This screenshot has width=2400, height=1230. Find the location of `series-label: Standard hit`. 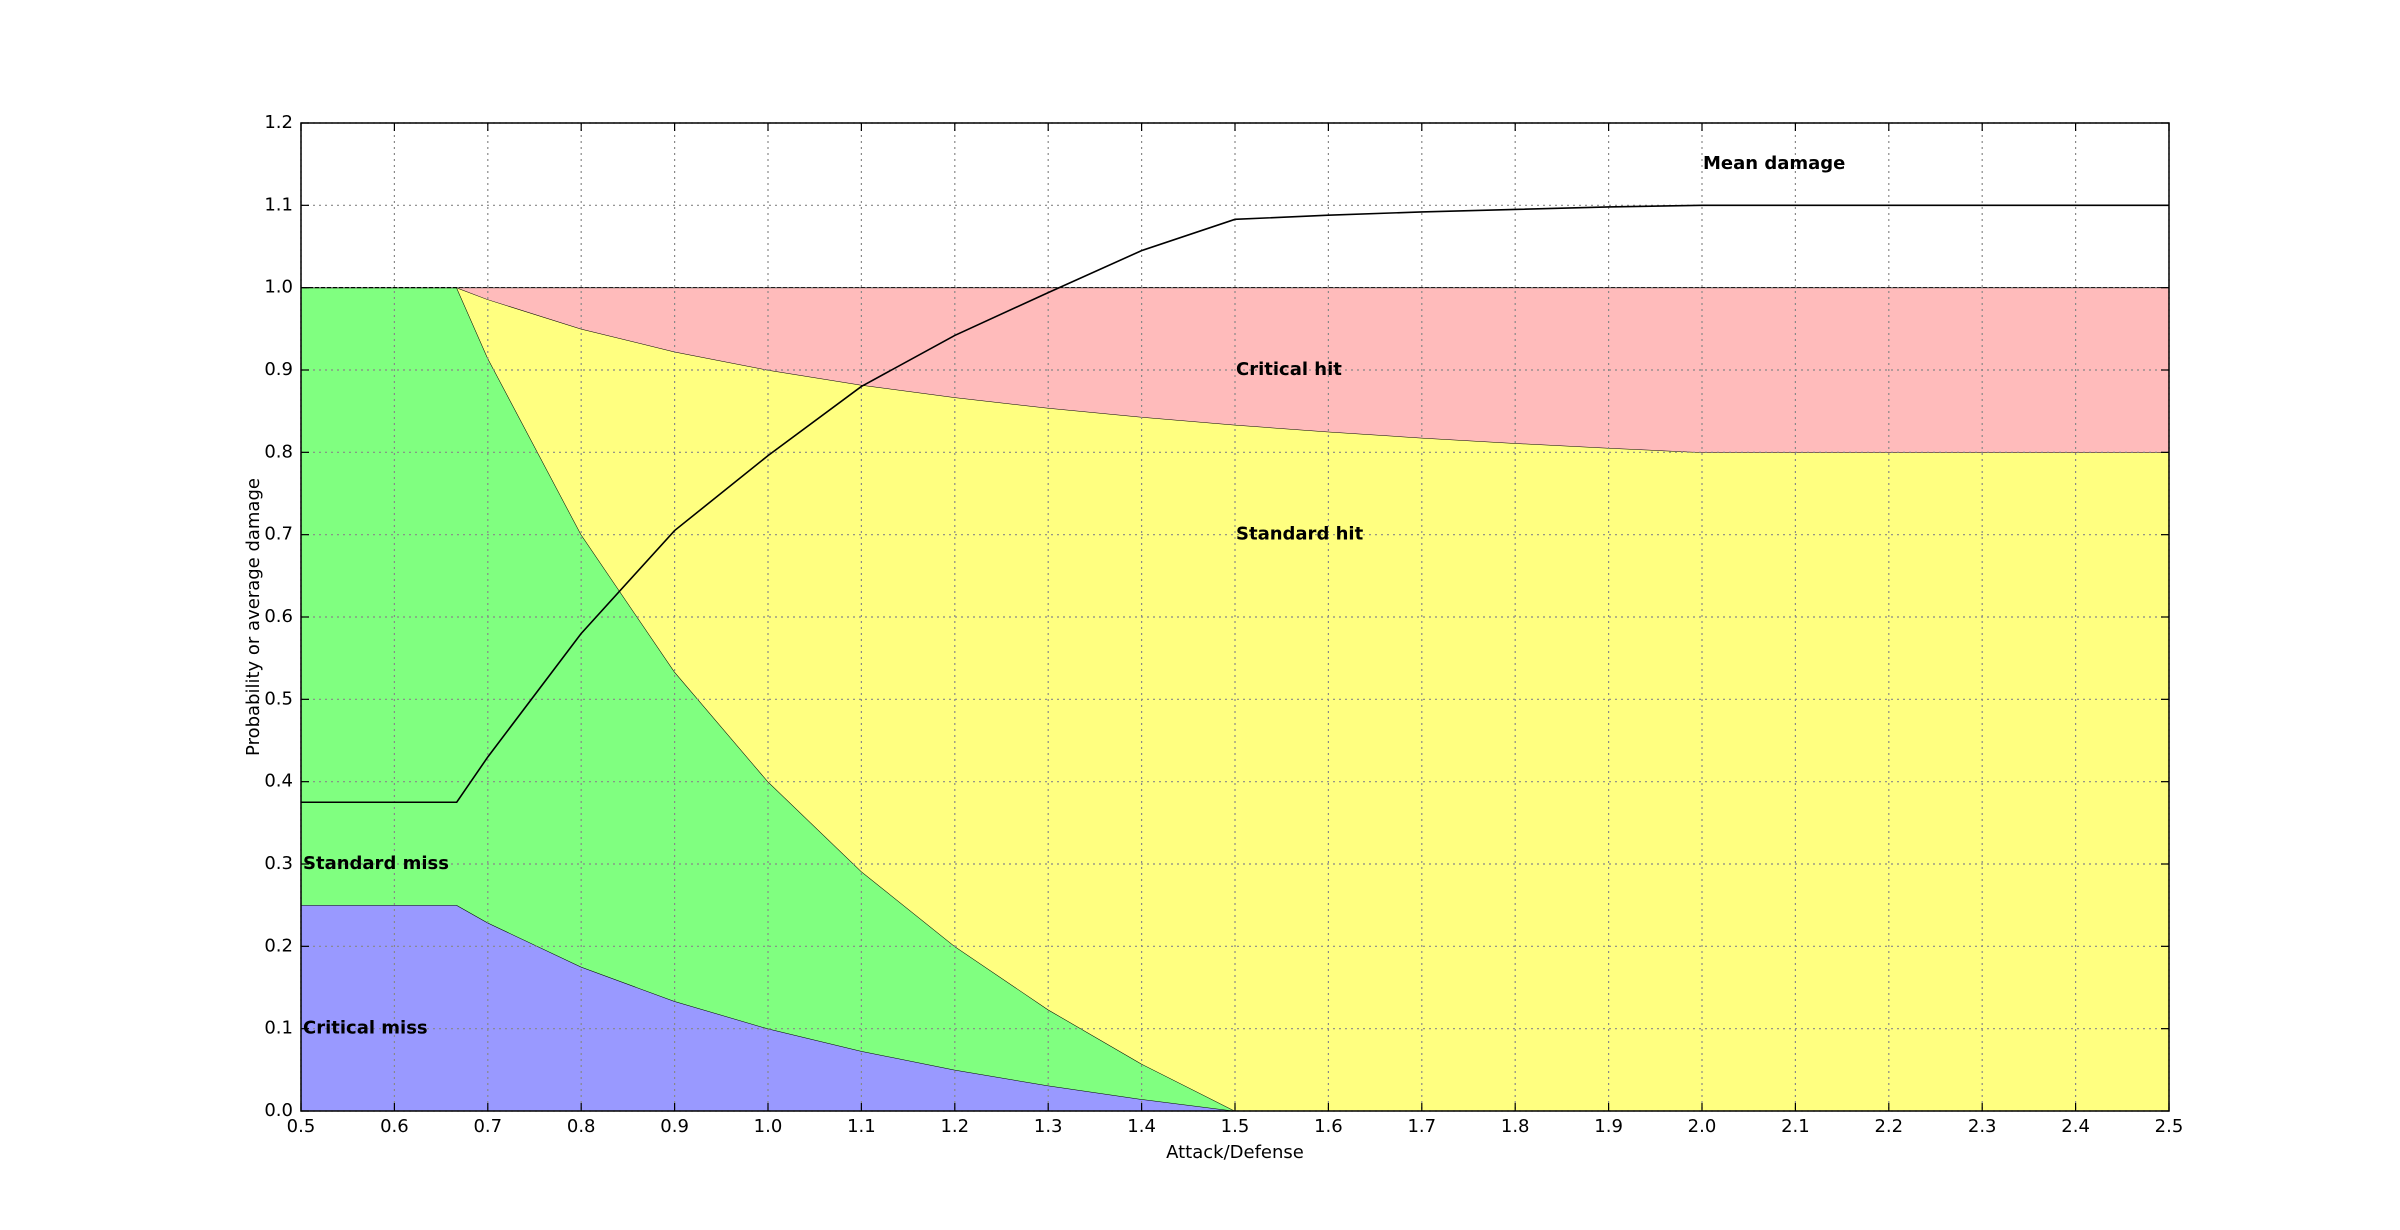

series-label: Standard hit is located at coordinates (1300, 534).